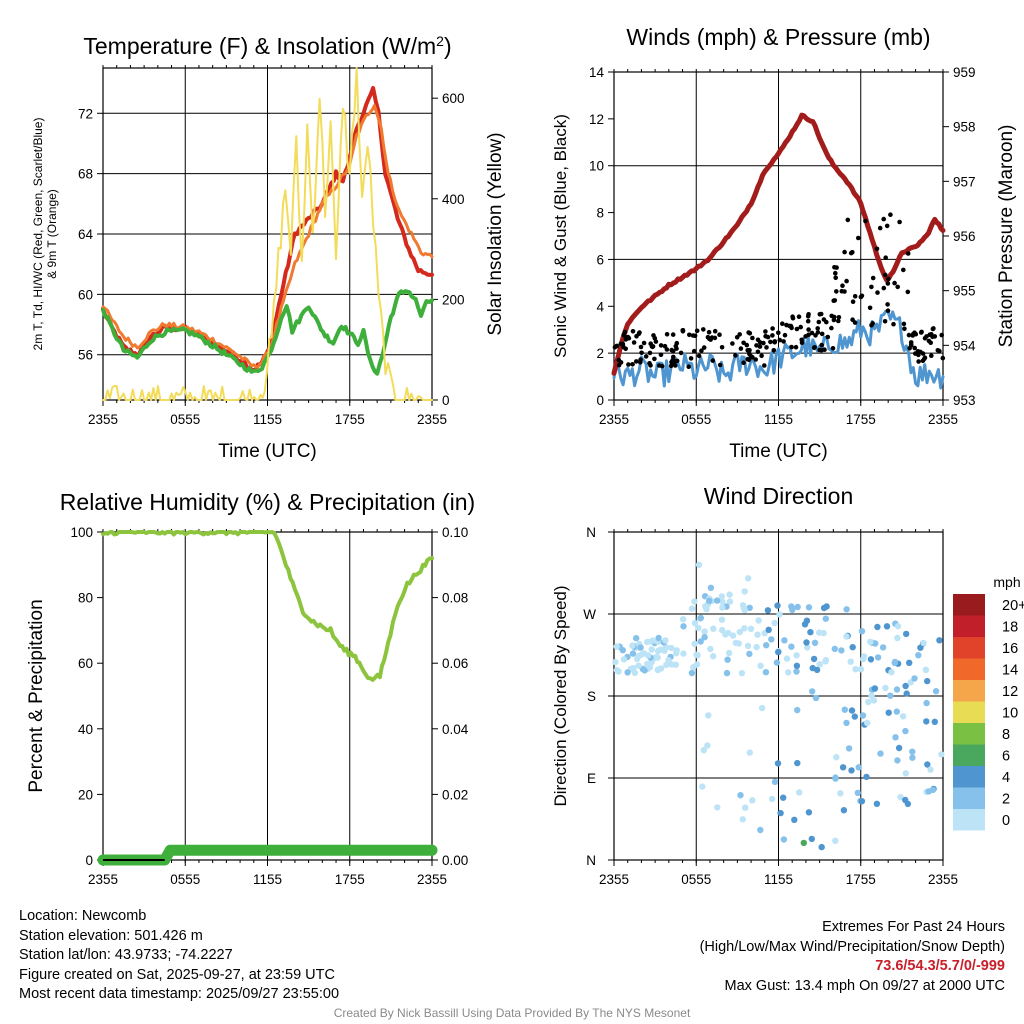  Describe the element at coordinates (126, 955) in the screenshot. I see `station-latlon: Station lat/lon: 43.9733; -74.2227` at that location.